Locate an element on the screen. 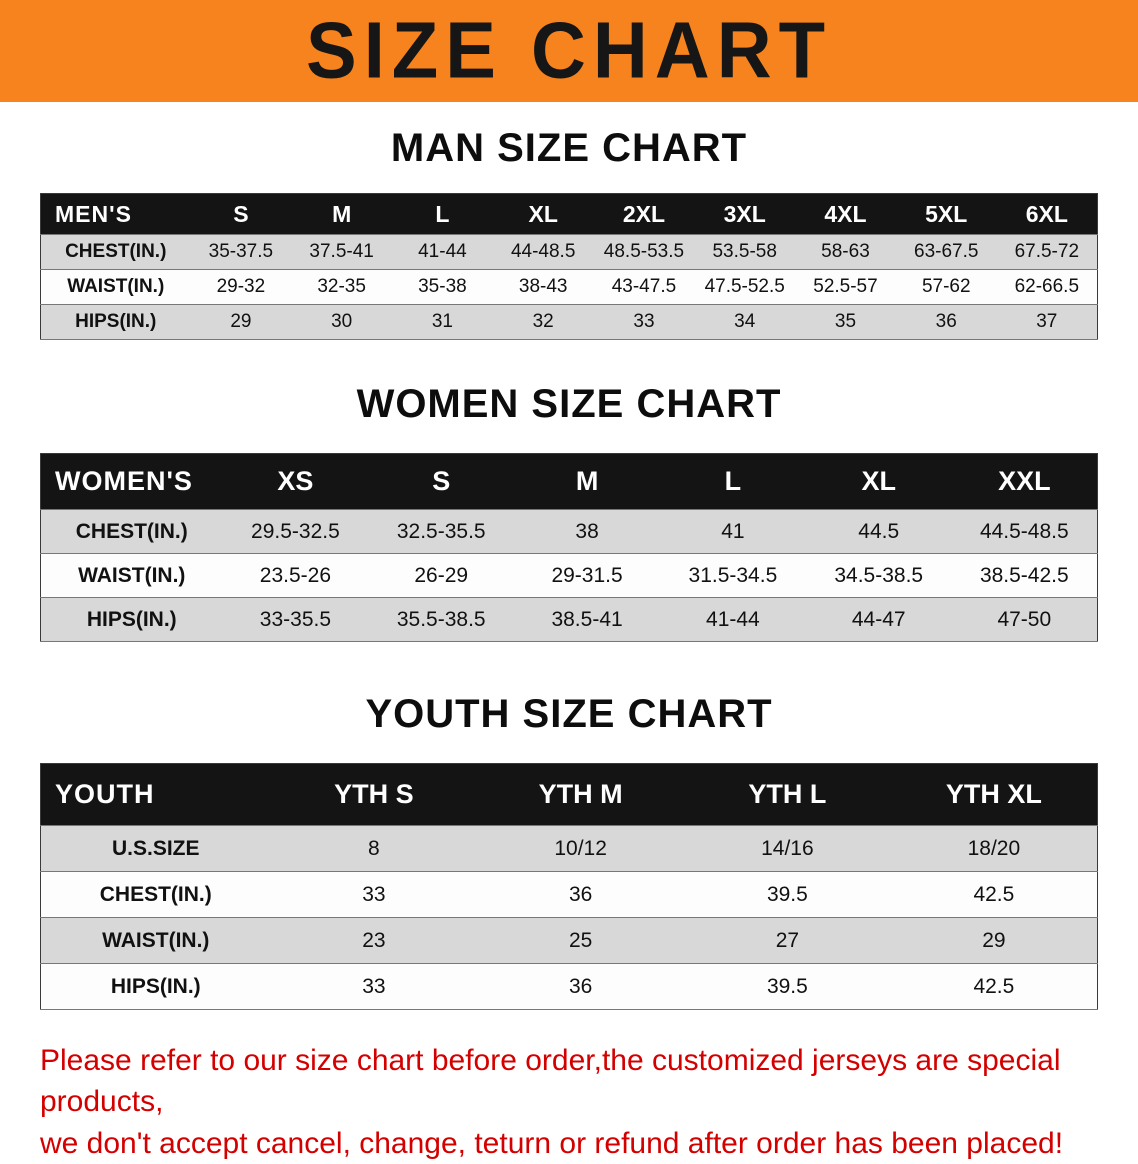 This screenshot has width=1138, height=1164. size-cell: 35 is located at coordinates (845, 322).